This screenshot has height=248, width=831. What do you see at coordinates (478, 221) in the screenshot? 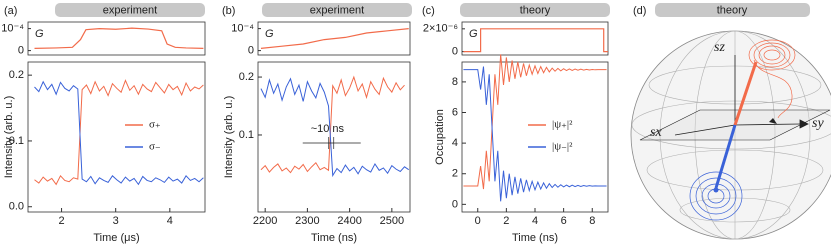
I see `x-tick-label: 0` at bounding box center [478, 221].